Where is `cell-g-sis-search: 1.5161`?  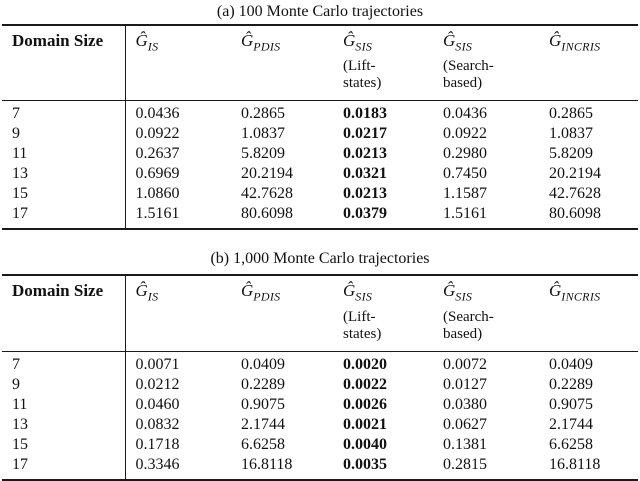
cell-g-sis-search: 1.5161 is located at coordinates (465, 214).